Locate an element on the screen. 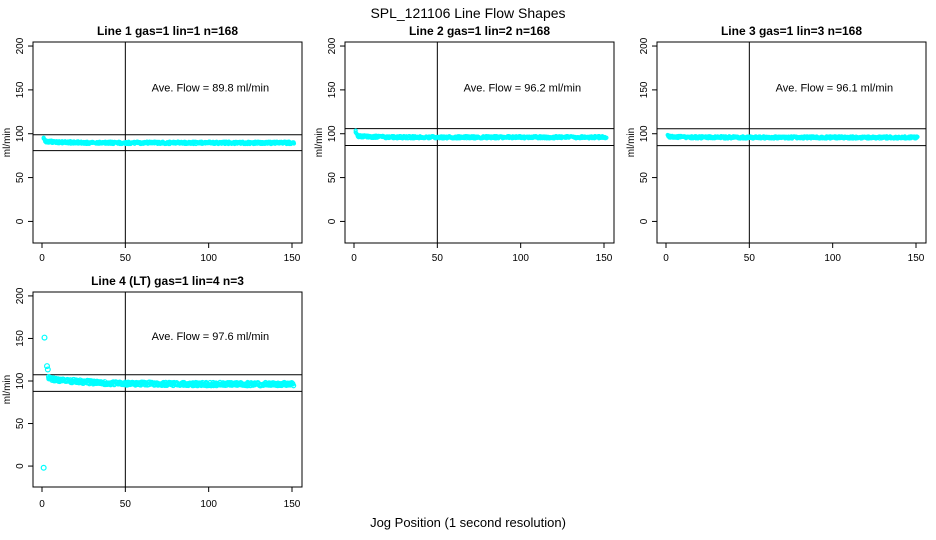  avg-flow-annotation: Ave. Flow = 89.8 ml/min is located at coordinates (210, 89).